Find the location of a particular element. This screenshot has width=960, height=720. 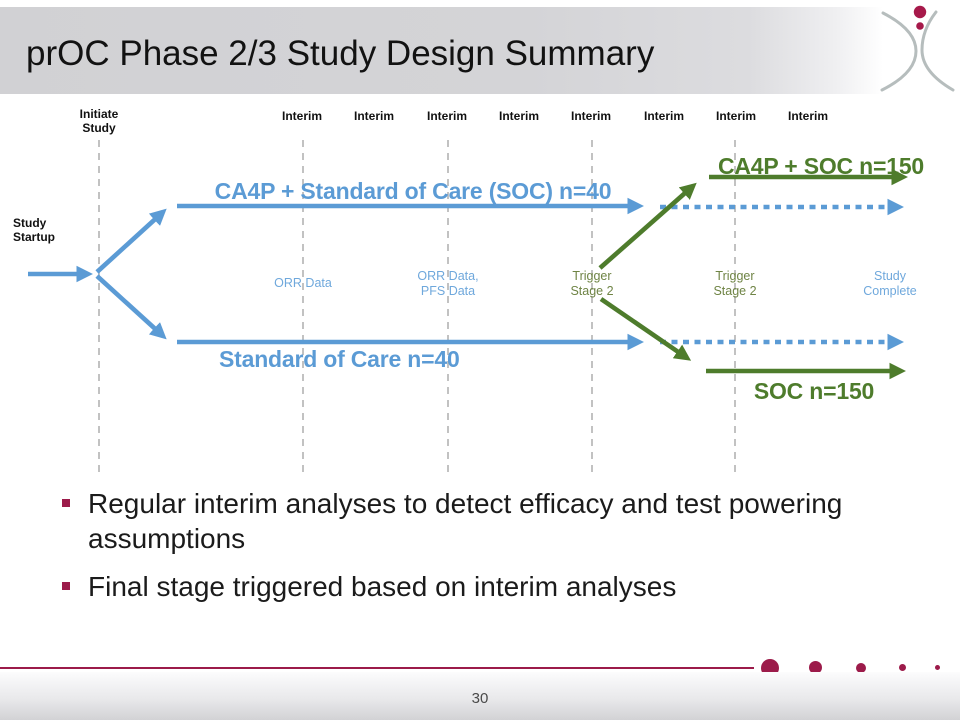

milestone-orr-data: ORR Data is located at coordinates (303, 283).